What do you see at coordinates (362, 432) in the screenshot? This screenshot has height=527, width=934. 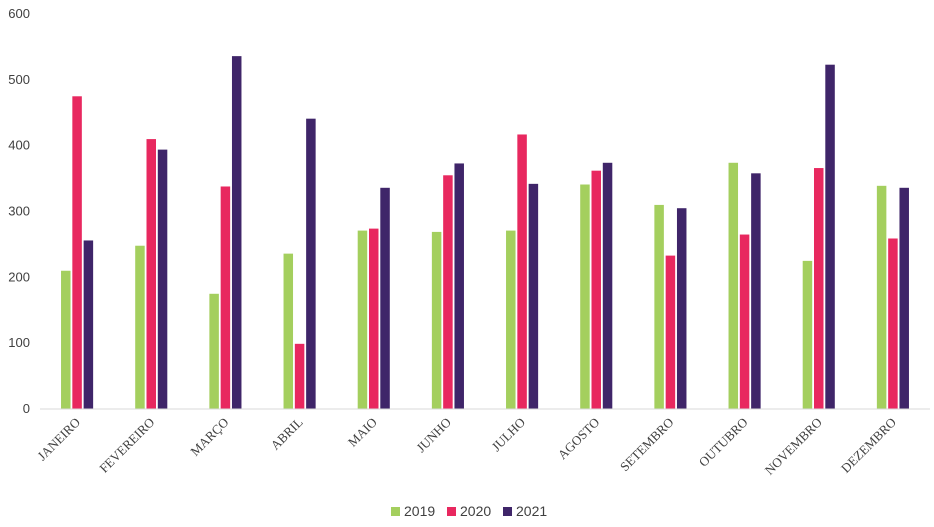 I see `x-tick-label: MAIO` at bounding box center [362, 432].